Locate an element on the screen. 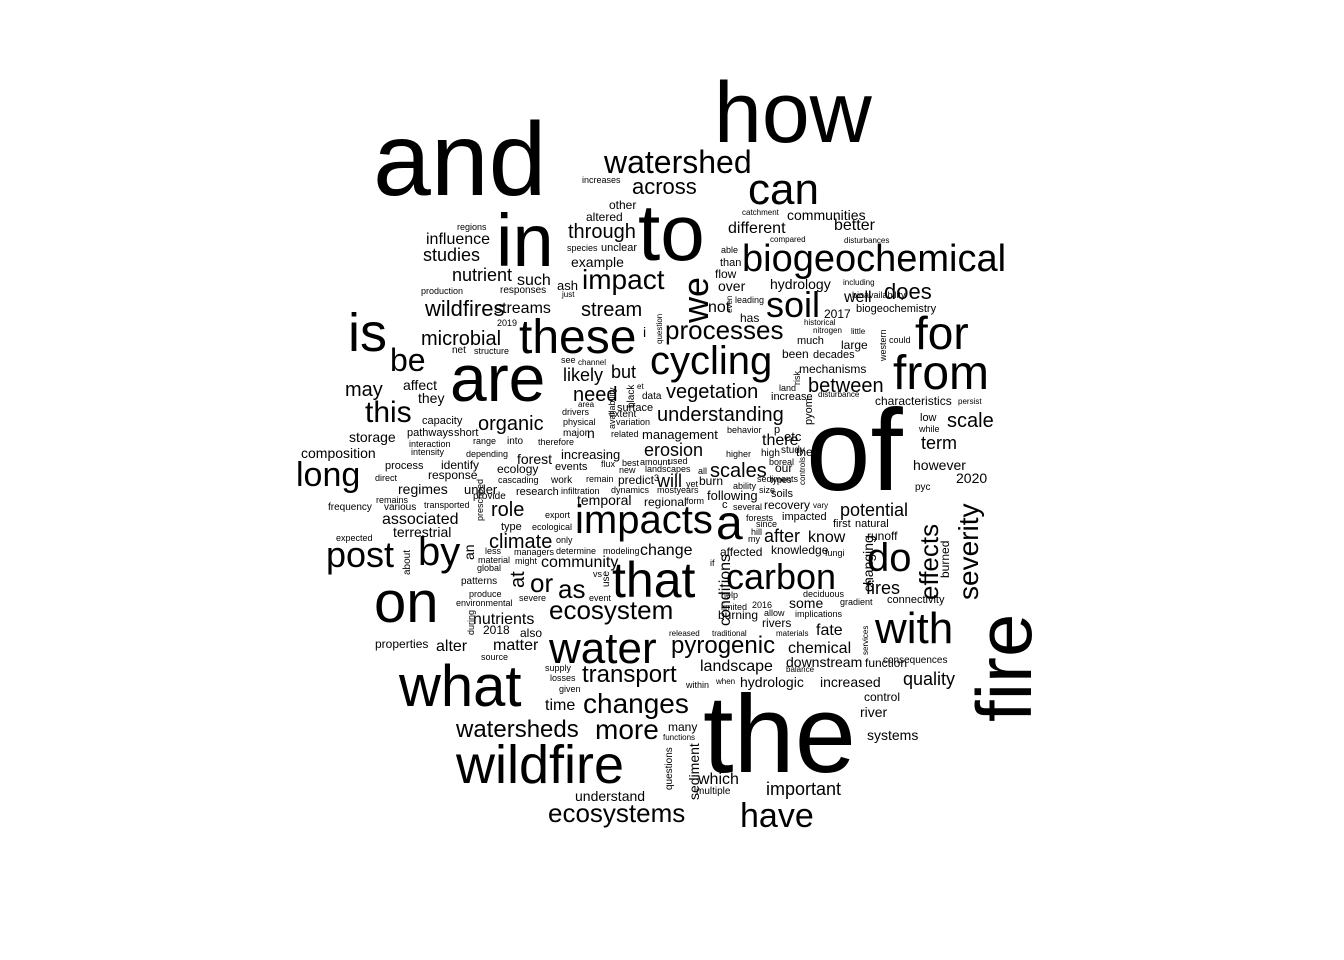  cloud-word-such: such is located at coordinates (534, 280).